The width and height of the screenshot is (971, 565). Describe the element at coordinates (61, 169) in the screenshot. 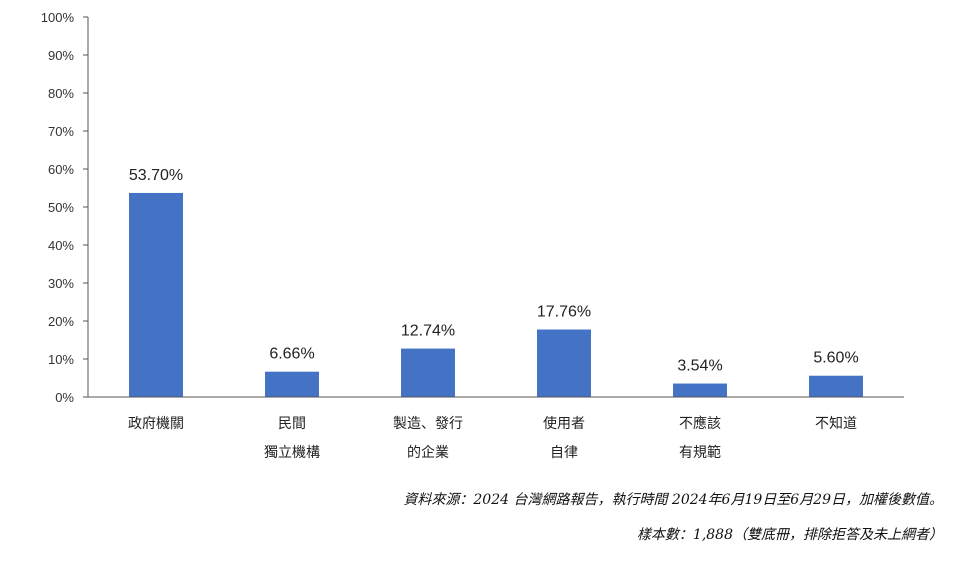

I see `y-tick-label: 60%` at that location.